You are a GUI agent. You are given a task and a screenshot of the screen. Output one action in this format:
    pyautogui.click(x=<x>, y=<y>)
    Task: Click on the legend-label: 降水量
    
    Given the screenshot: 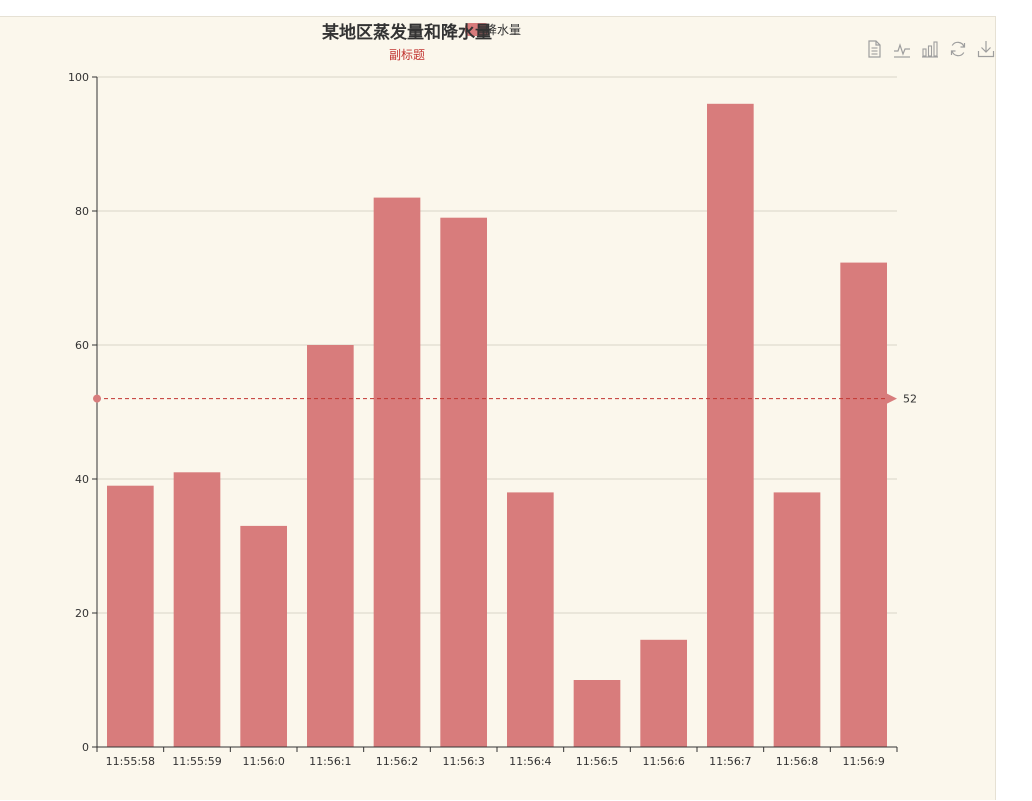 What is the action you would take?
    pyautogui.click(x=503, y=30)
    